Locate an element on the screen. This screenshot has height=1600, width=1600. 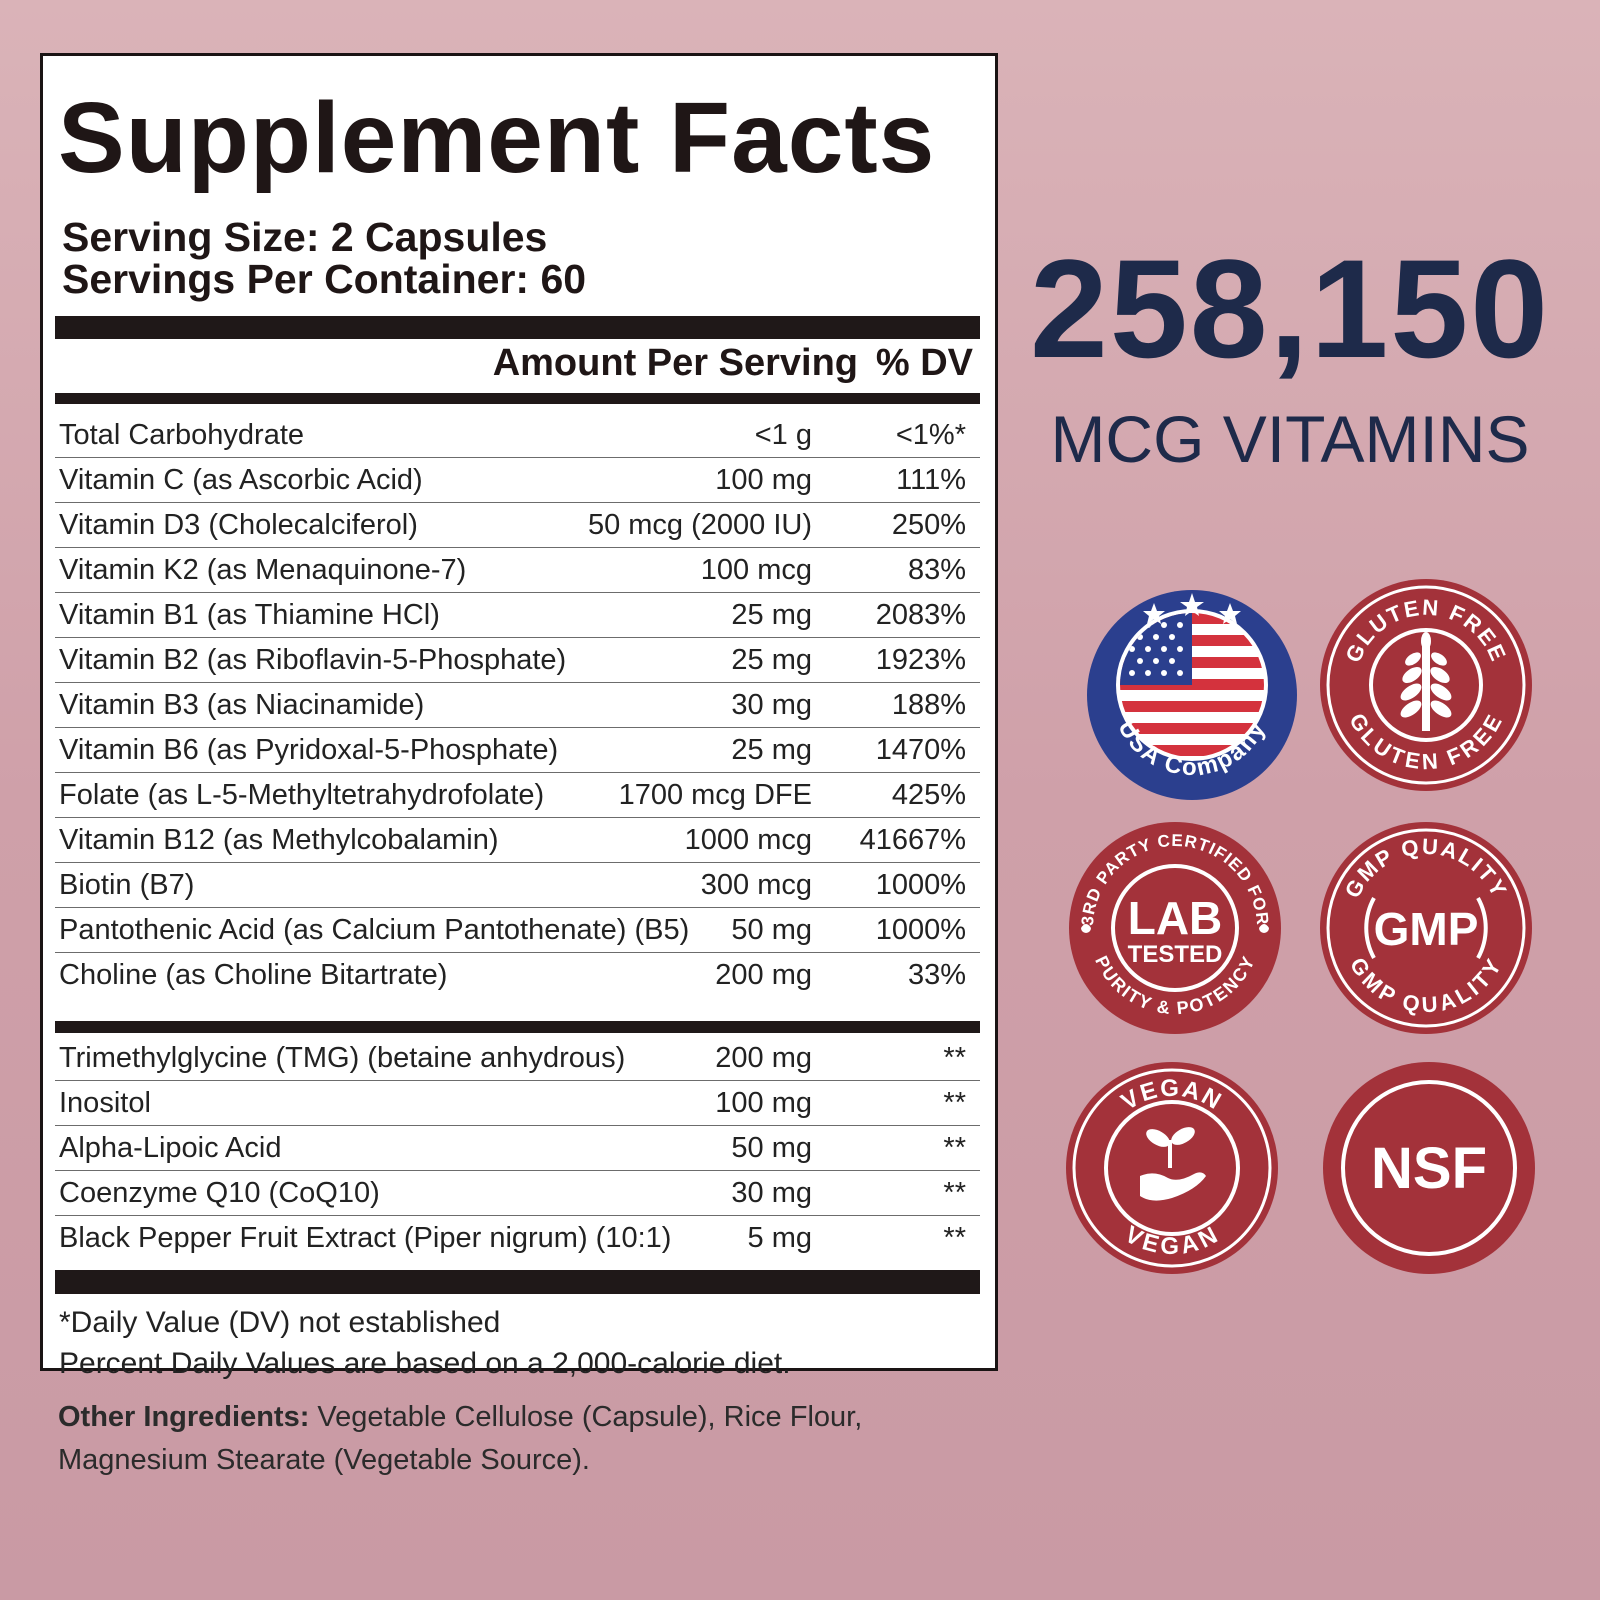
table-row: Vitamin B3 (as Niacinamide) 30 mg 188% is located at coordinates (517, 705).